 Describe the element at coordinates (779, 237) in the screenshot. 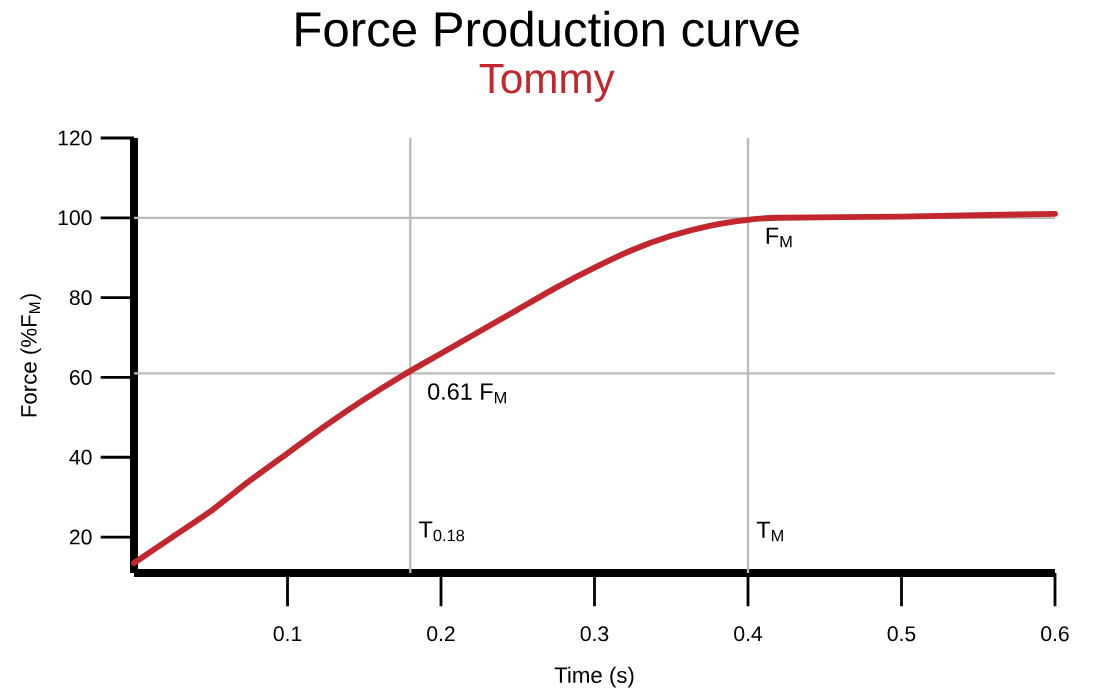

I see `annotation: F$_{M}$` at that location.